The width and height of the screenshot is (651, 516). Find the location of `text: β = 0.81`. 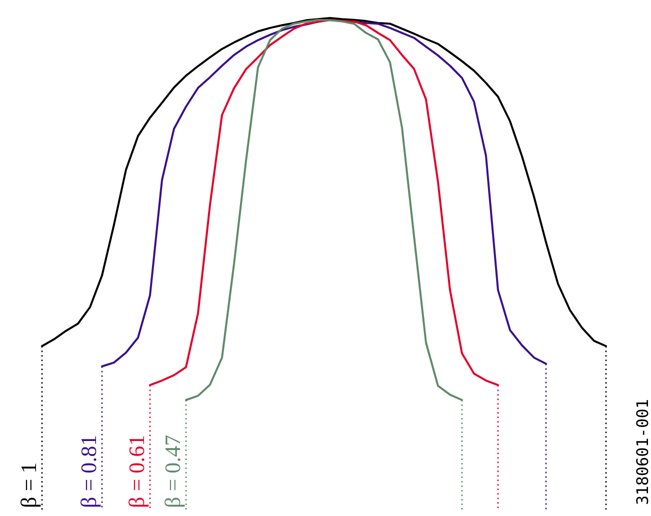

text: β = 0.81 is located at coordinates (88, 471).